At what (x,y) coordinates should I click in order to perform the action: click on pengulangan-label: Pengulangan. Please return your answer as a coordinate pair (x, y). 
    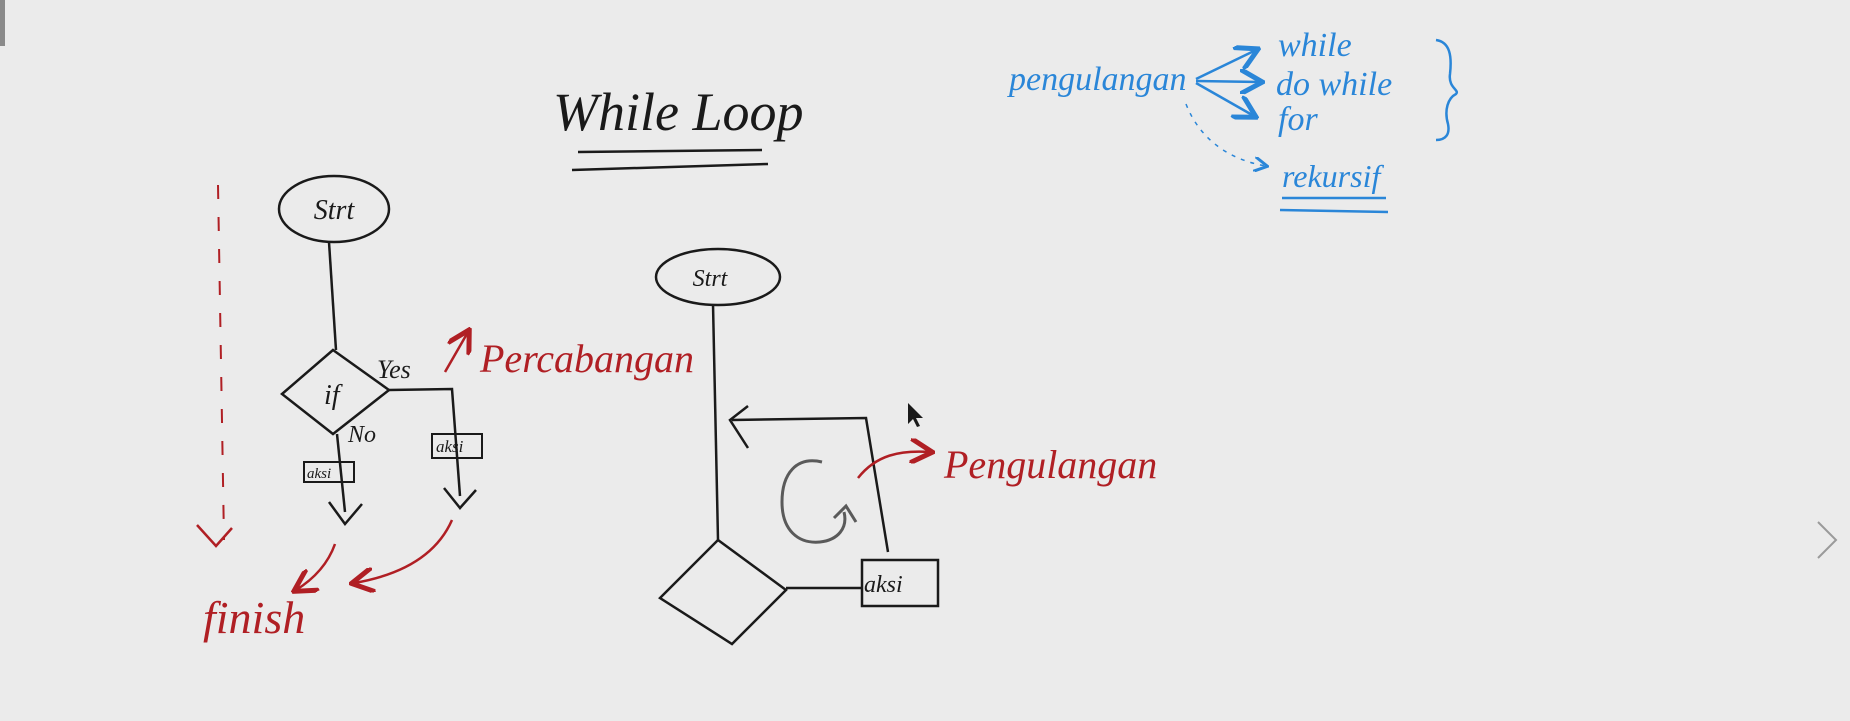
    Looking at the image, I should click on (1050, 464).